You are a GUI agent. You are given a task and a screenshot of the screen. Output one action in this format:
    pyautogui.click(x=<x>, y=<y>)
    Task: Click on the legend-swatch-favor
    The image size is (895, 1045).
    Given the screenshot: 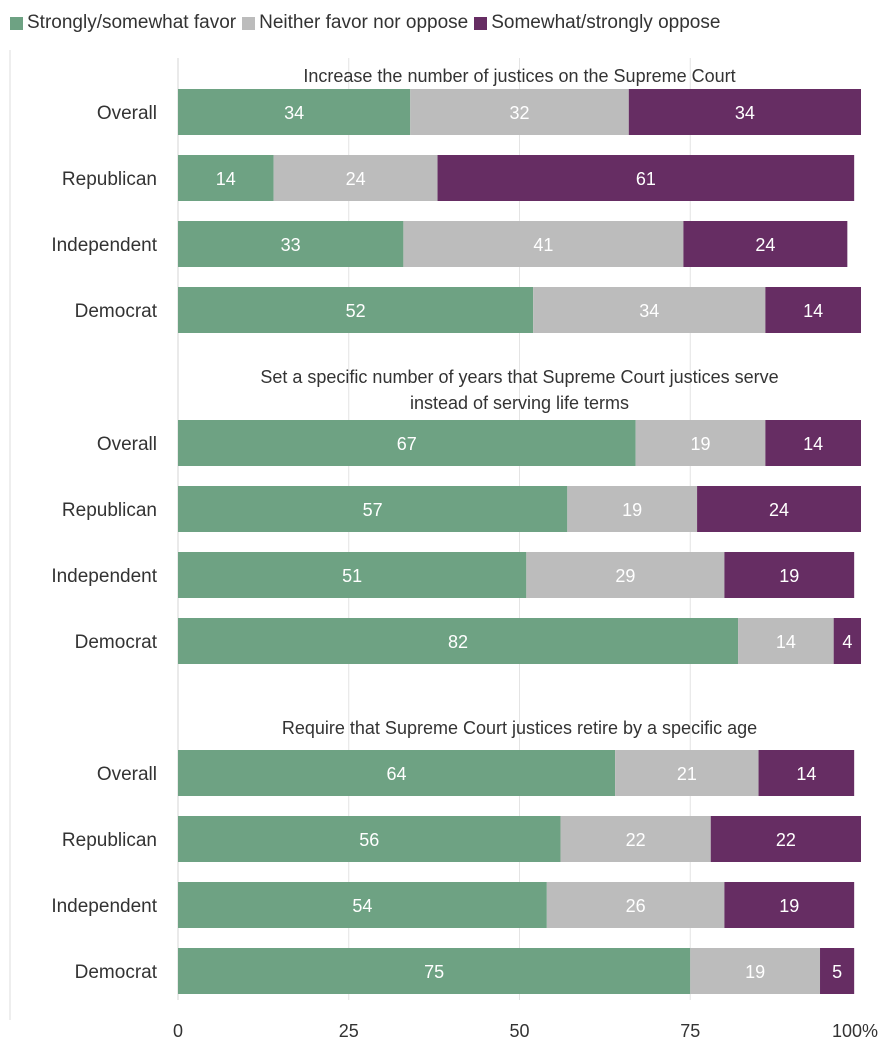 What is the action you would take?
    pyautogui.click(x=16, y=23)
    